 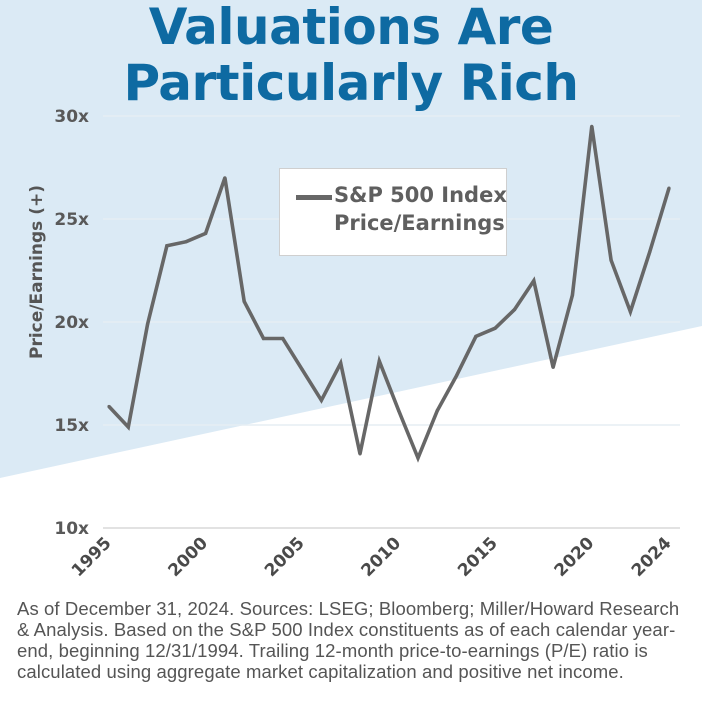 I want to click on chart-legend: S&P 500 Index Price/Earnings, so click(x=393, y=212).